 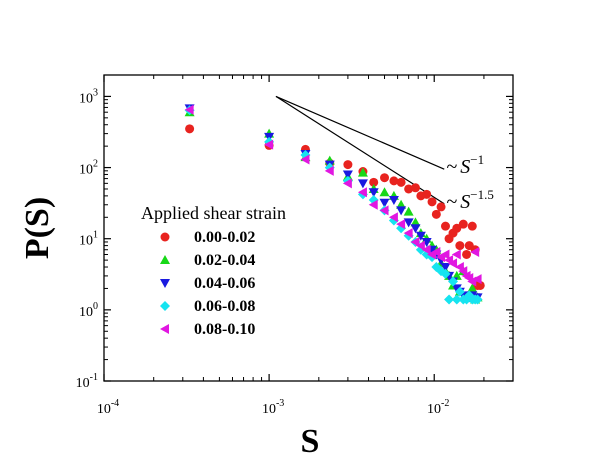 I want to click on y-tick-label: 10³, so click(x=88, y=96).